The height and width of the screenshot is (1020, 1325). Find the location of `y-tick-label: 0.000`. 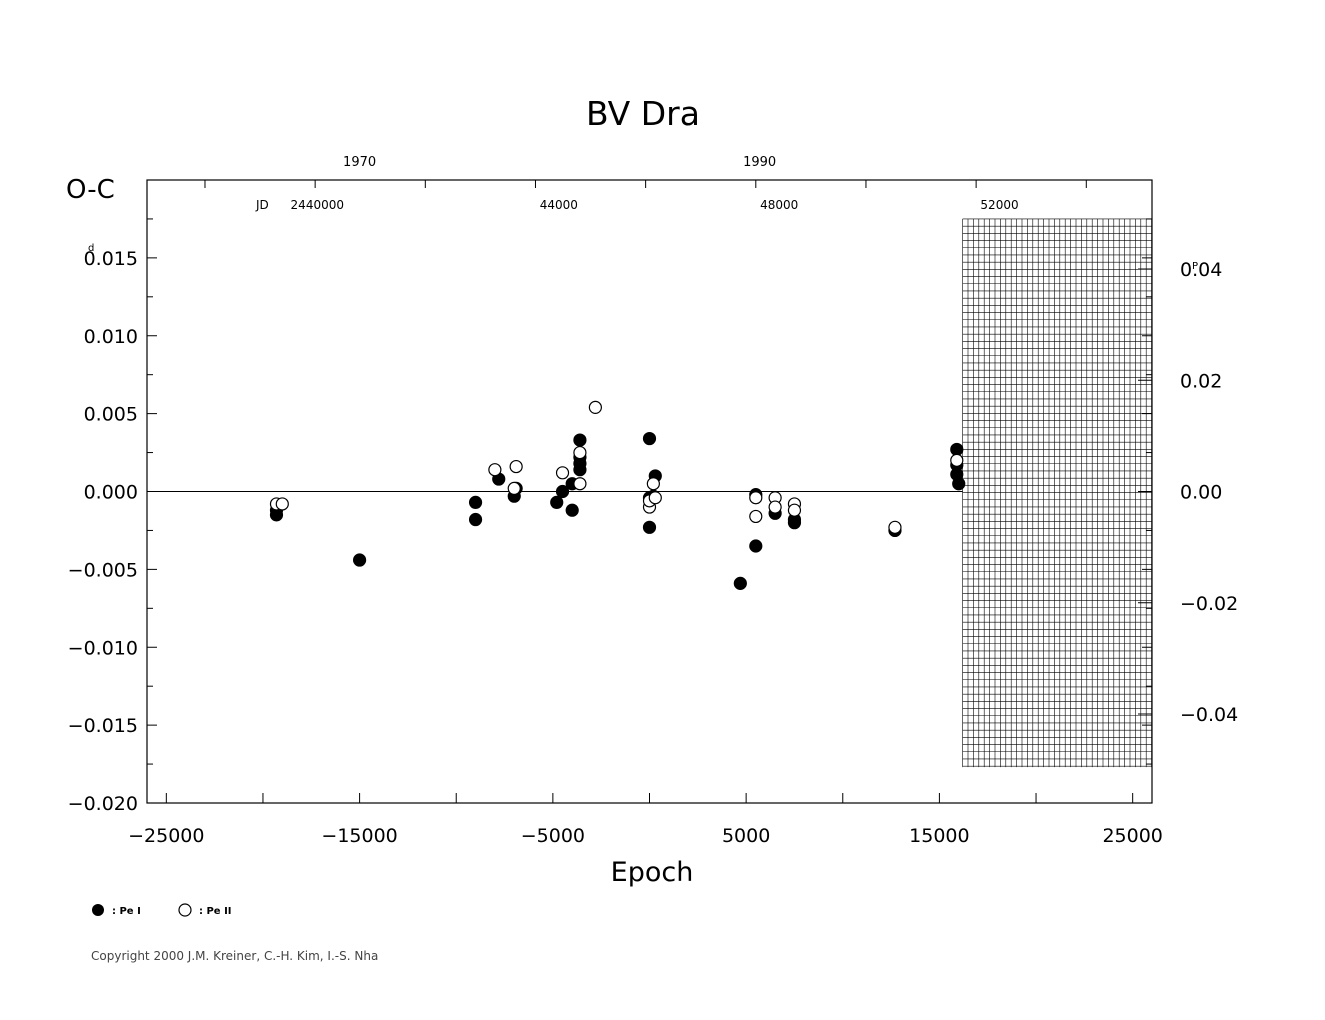

y-tick-label: 0.000 is located at coordinates (111, 493).